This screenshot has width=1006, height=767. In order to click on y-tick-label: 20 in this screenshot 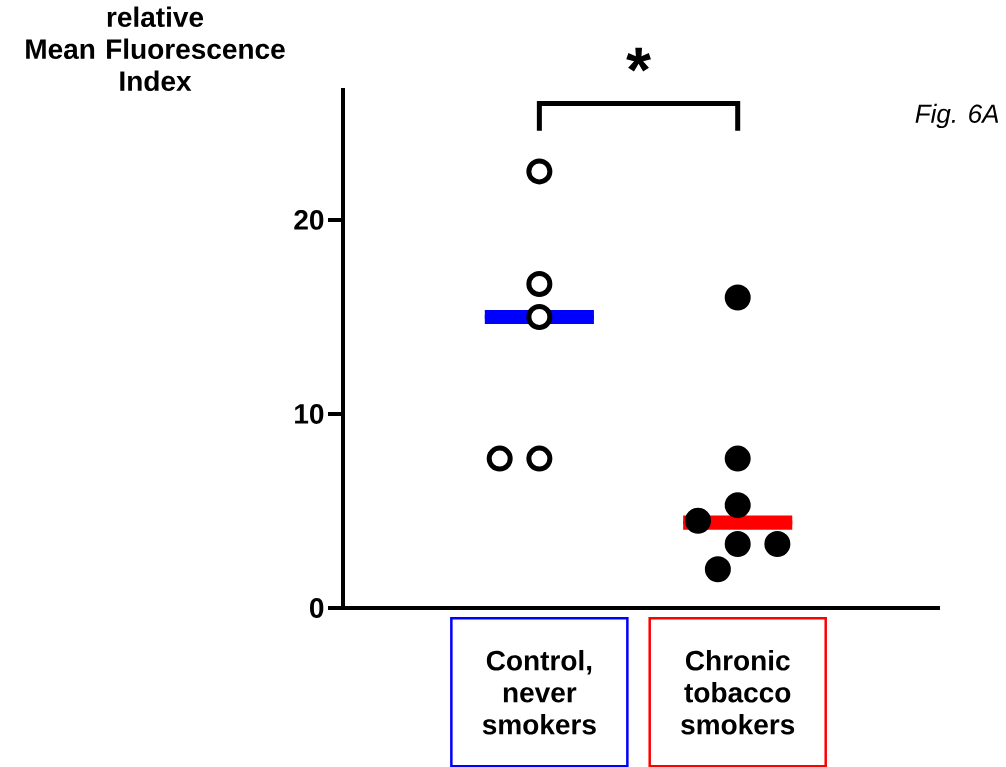, I will do `click(309, 220)`.